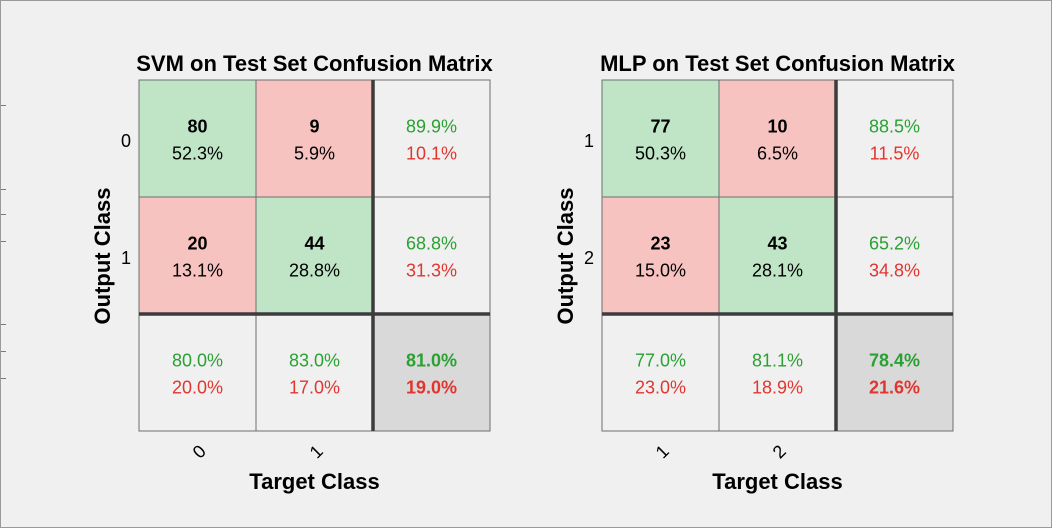 The width and height of the screenshot is (1052, 528). I want to click on cell-count: 23, so click(660, 244).